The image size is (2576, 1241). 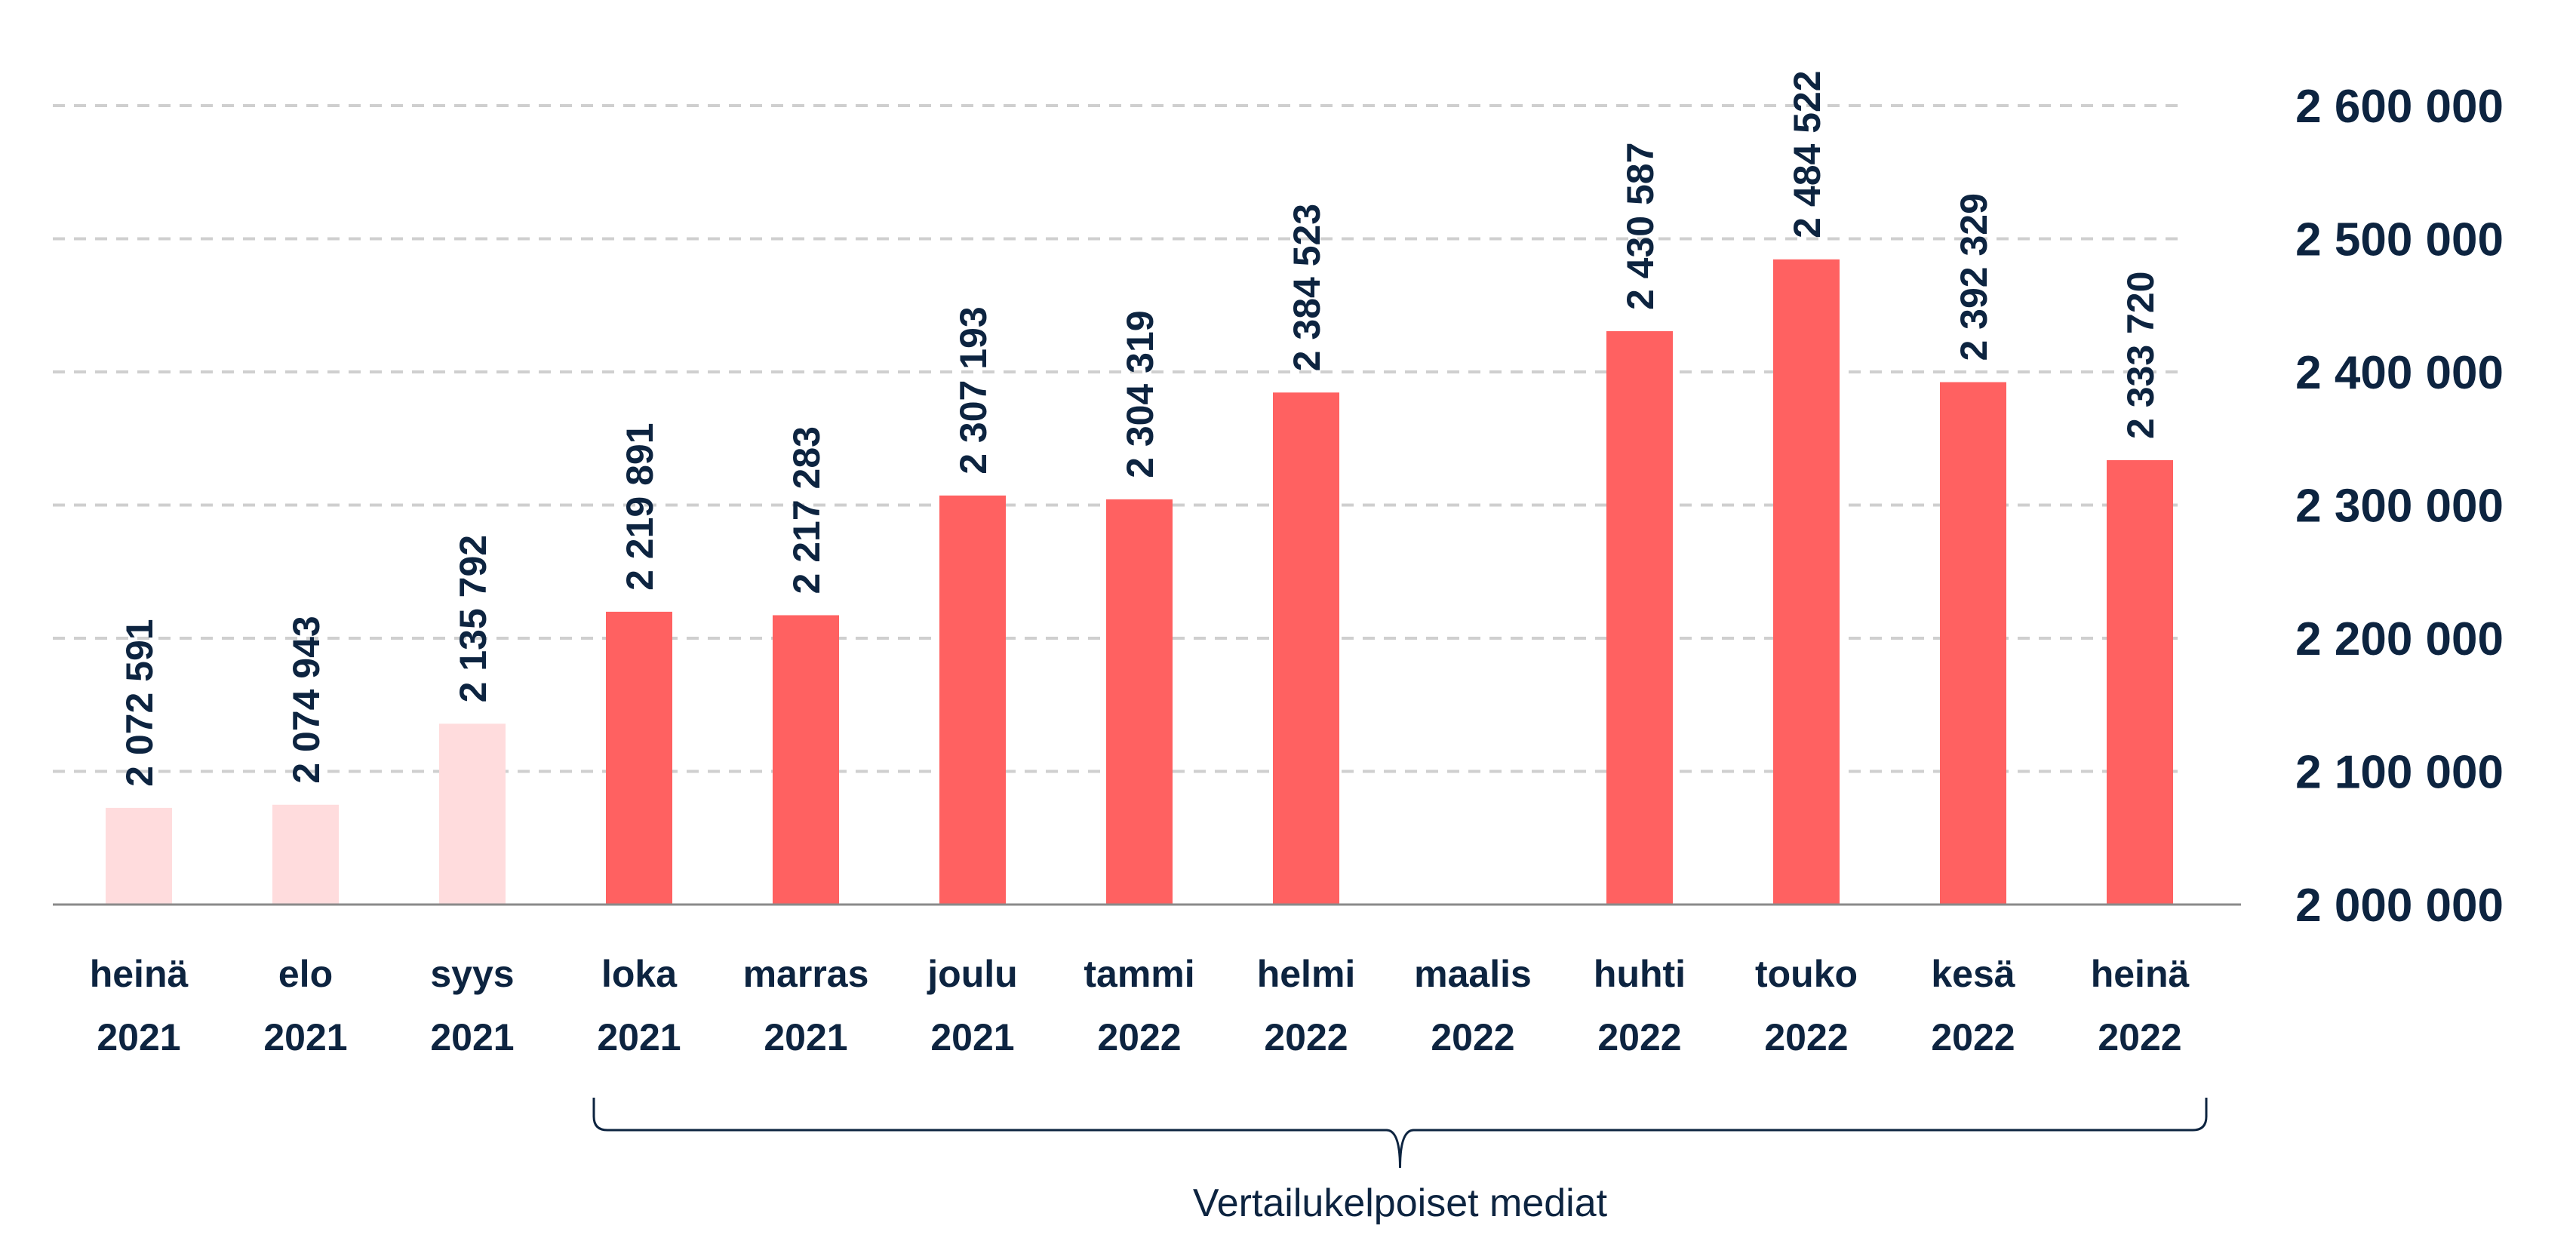 I want to click on x-tick-month: marras, so click(x=806, y=974).